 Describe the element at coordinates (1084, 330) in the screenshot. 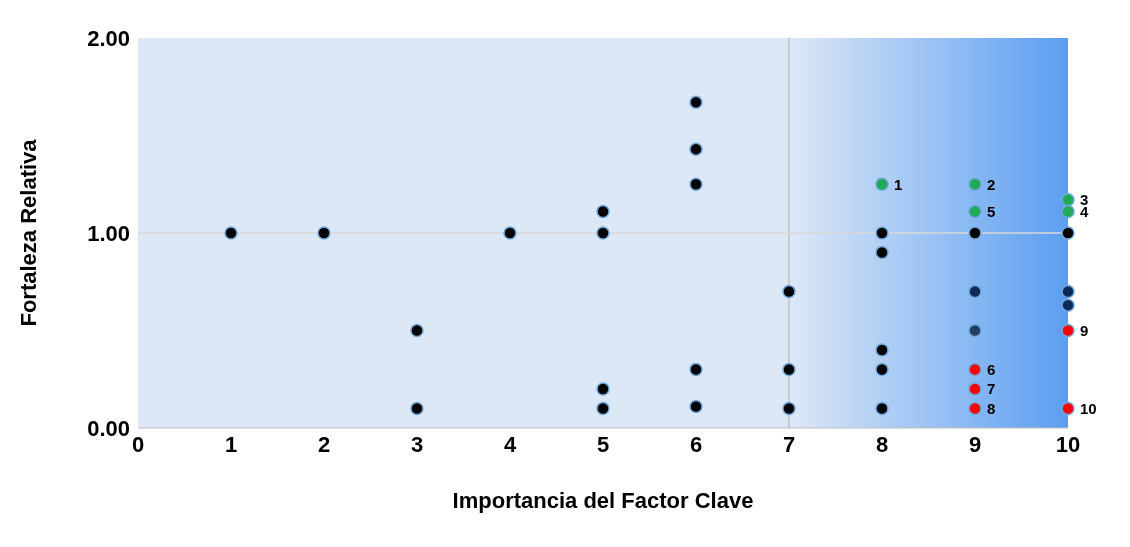

I see `annotation: 9` at that location.